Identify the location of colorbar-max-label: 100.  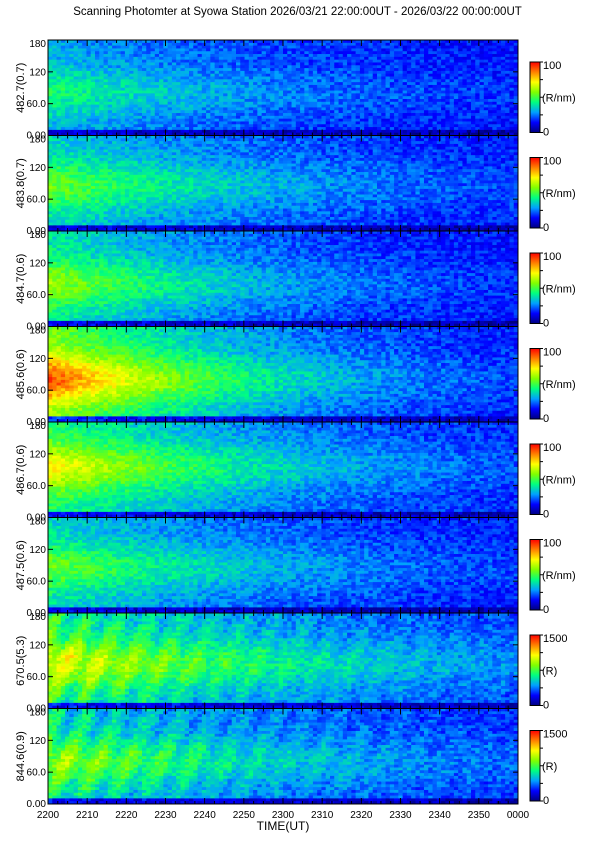
(552, 66).